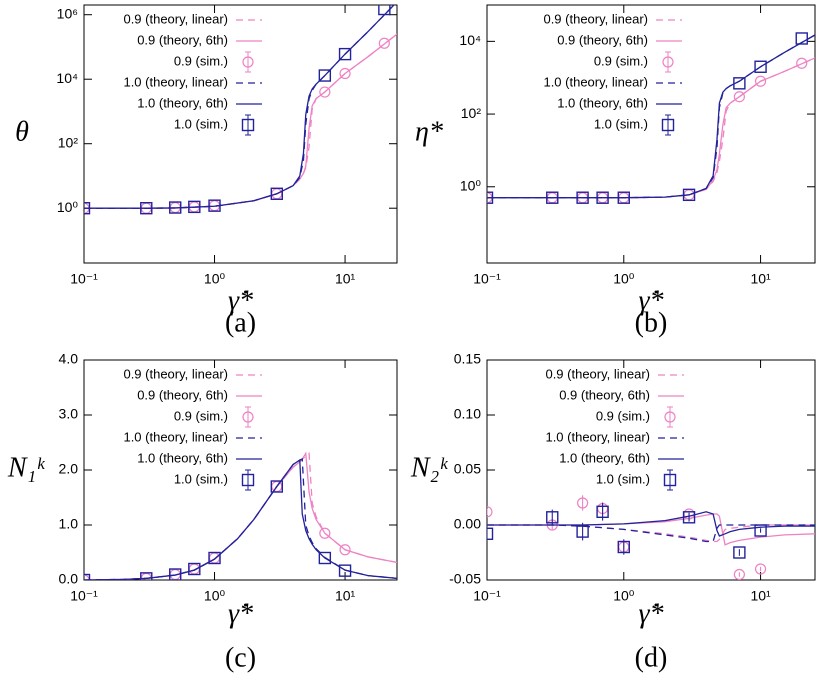  What do you see at coordinates (69, 579) in the screenshot?
I see `y-tick-label: 0.0` at bounding box center [69, 579].